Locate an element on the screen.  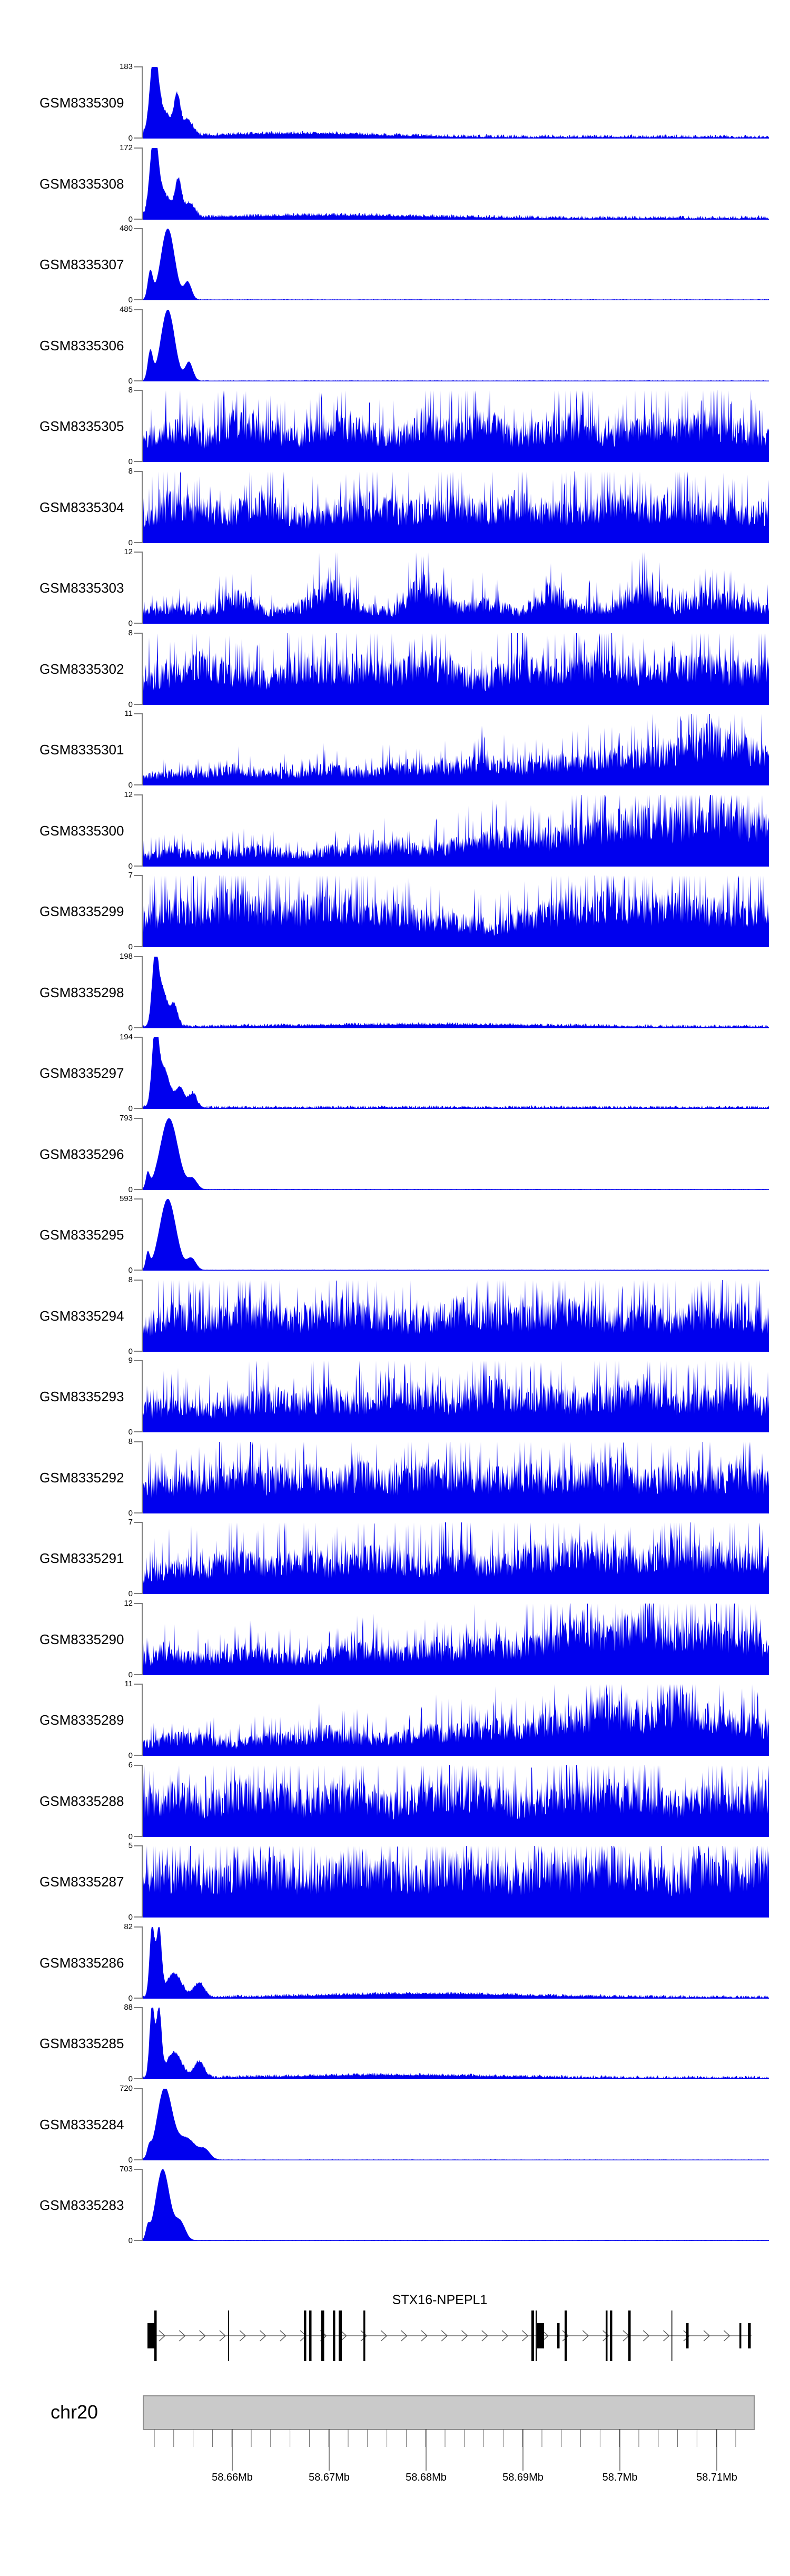
track-ymax-label: 720 is located at coordinates (126, 2088).